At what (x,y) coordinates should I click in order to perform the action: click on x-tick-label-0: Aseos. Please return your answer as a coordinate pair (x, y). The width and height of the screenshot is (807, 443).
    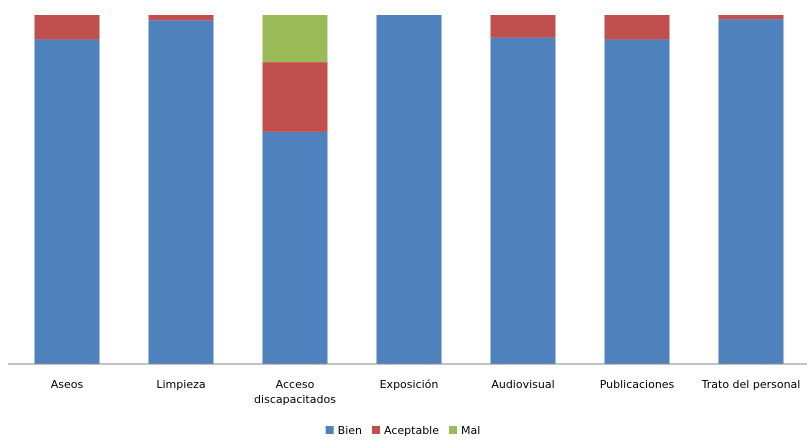
    Looking at the image, I should click on (67, 384).